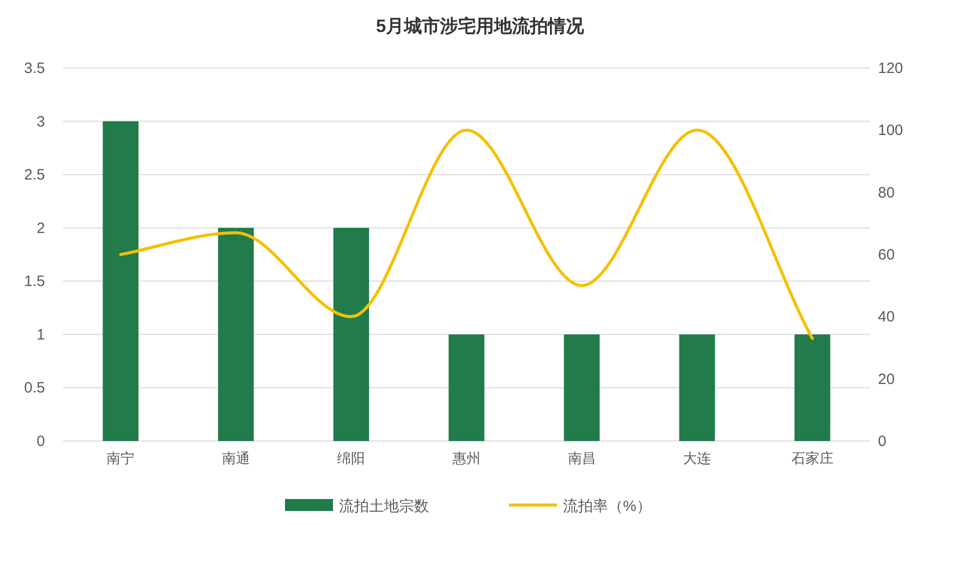 This screenshot has width=960, height=561. I want to click on y2-tick-label: 60, so click(886, 255).